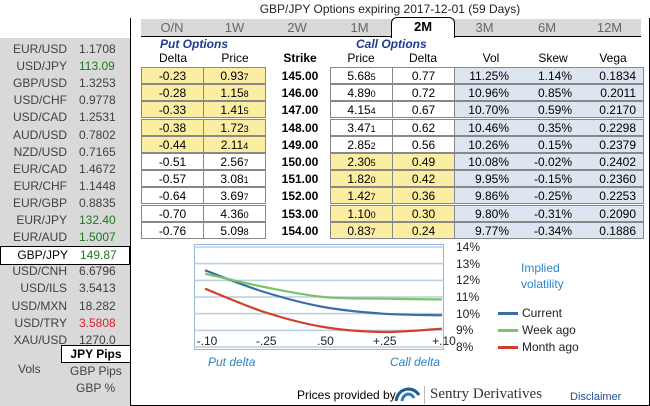  I want to click on call-delta-caption: Call delta, so click(415, 362).